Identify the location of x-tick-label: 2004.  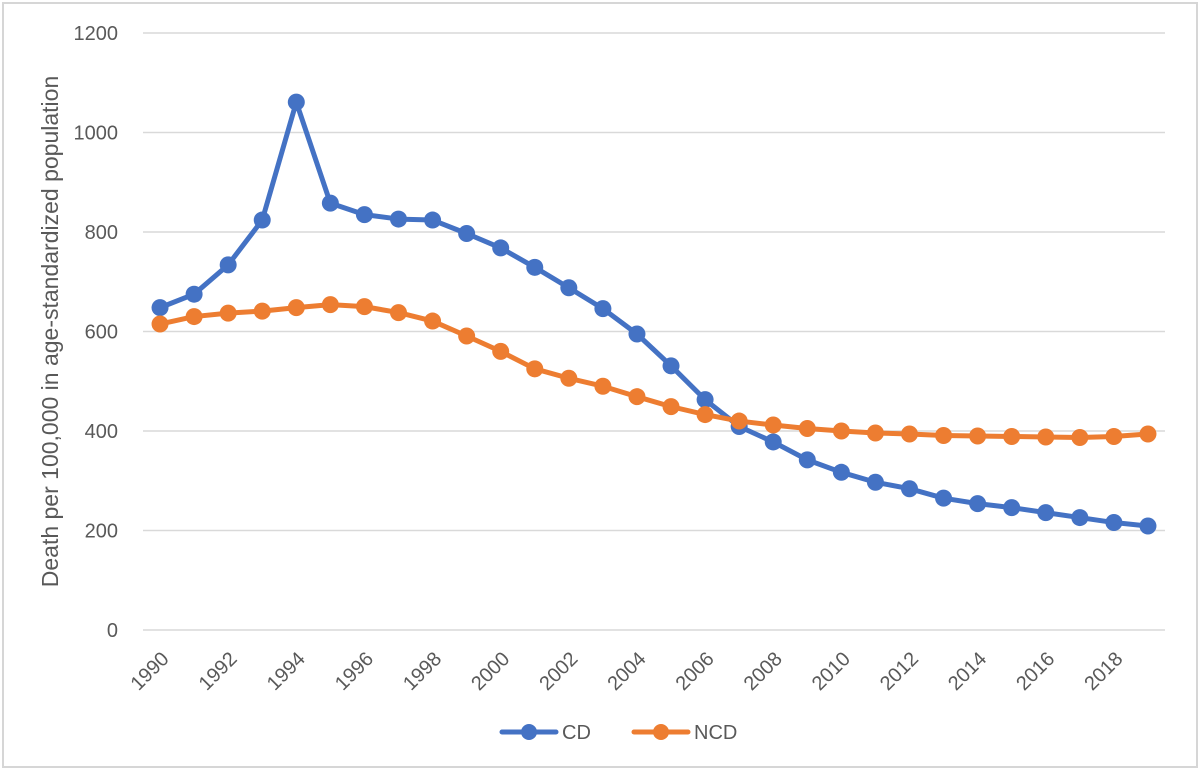
(626, 671).